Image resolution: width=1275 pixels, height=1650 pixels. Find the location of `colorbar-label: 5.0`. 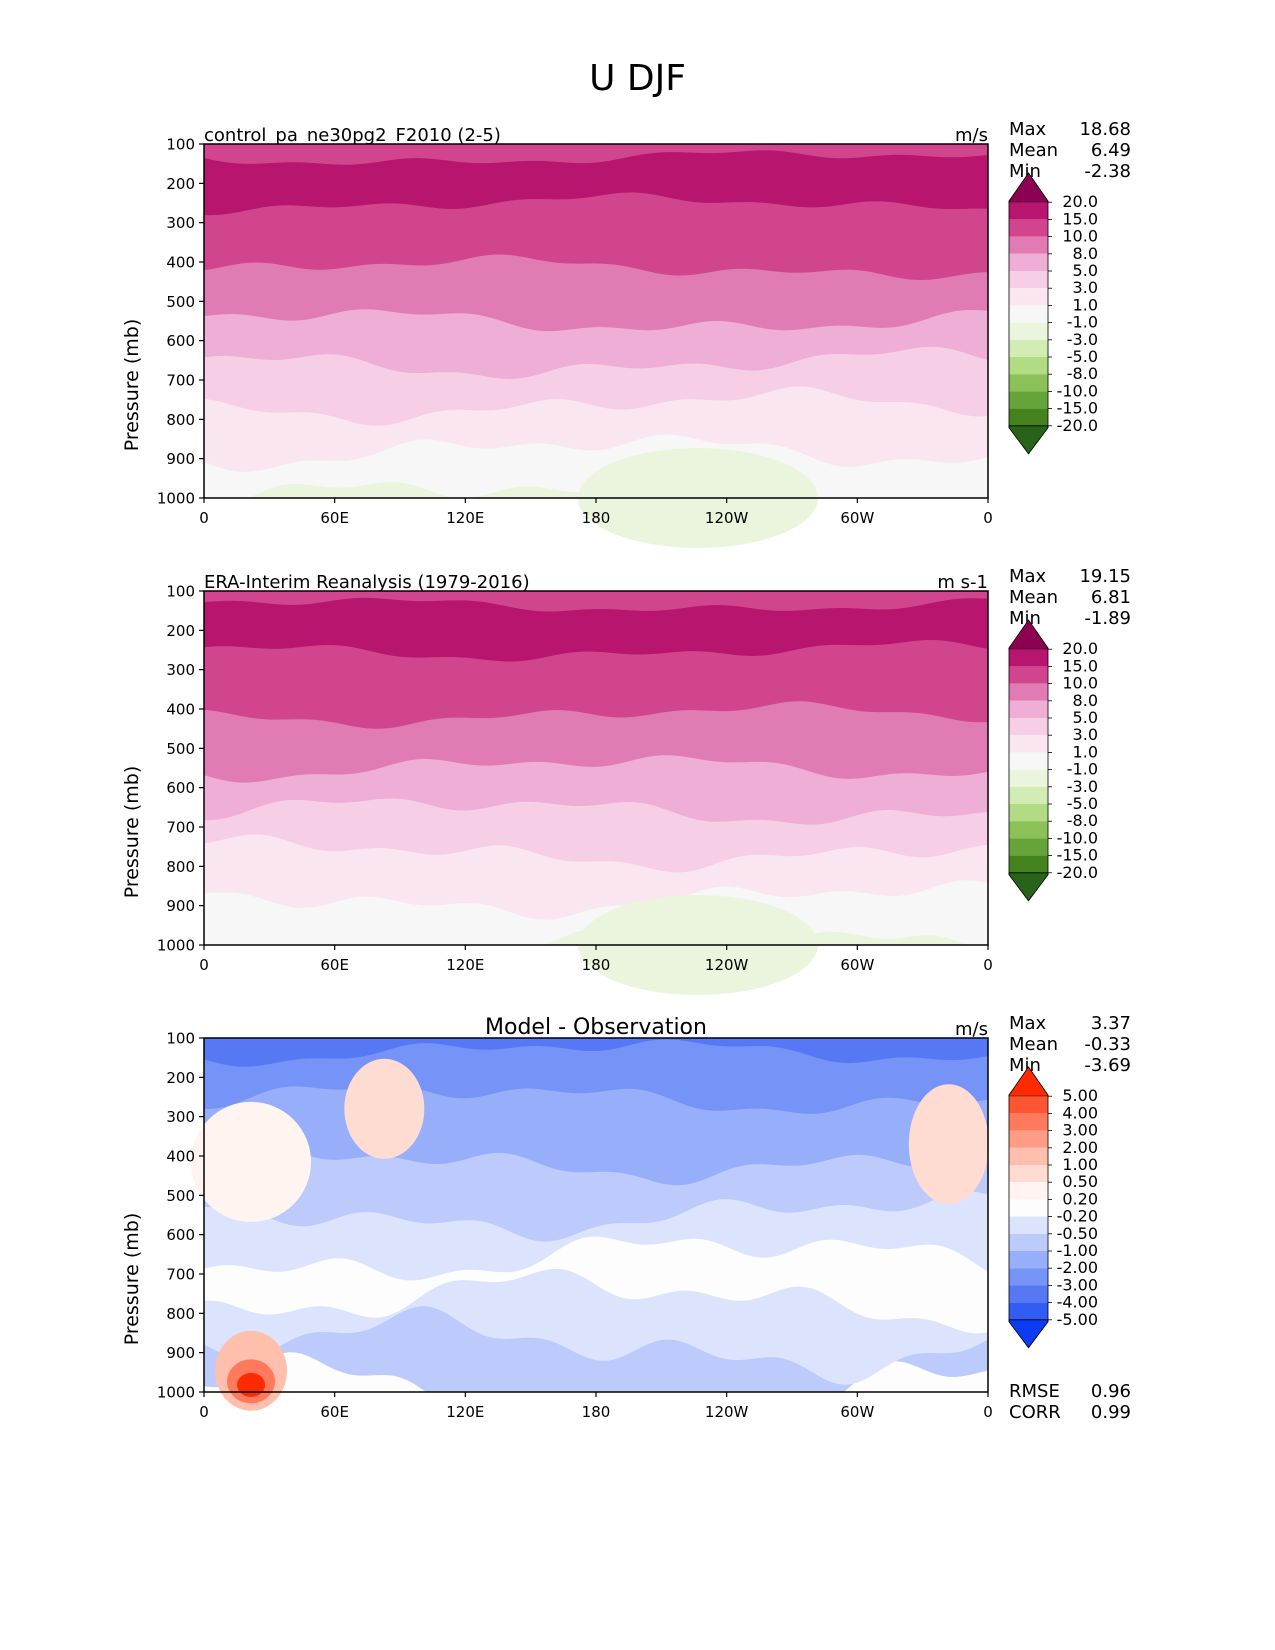

colorbar-label: 5.0 is located at coordinates (1085, 717).